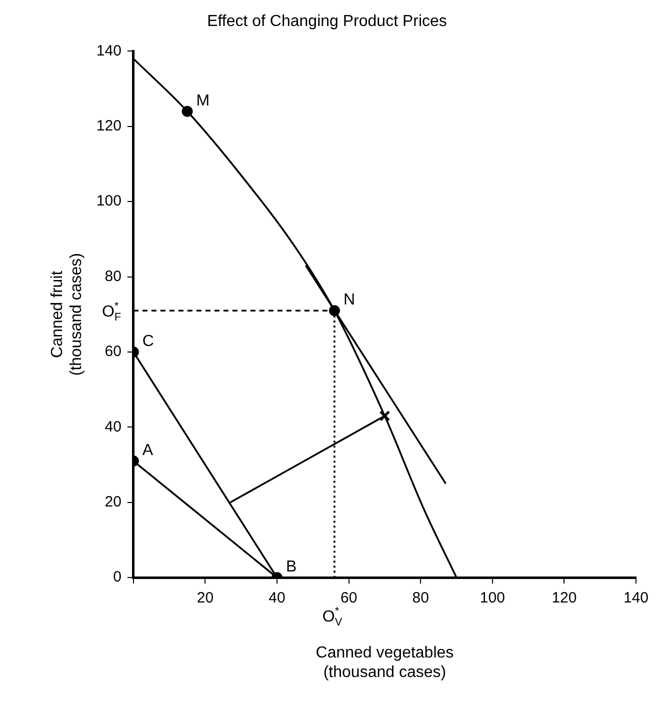 This screenshot has height=704, width=664. Describe the element at coordinates (385, 662) in the screenshot. I see `x-axis-title: Canned vegetables (thousand cases)` at that location.